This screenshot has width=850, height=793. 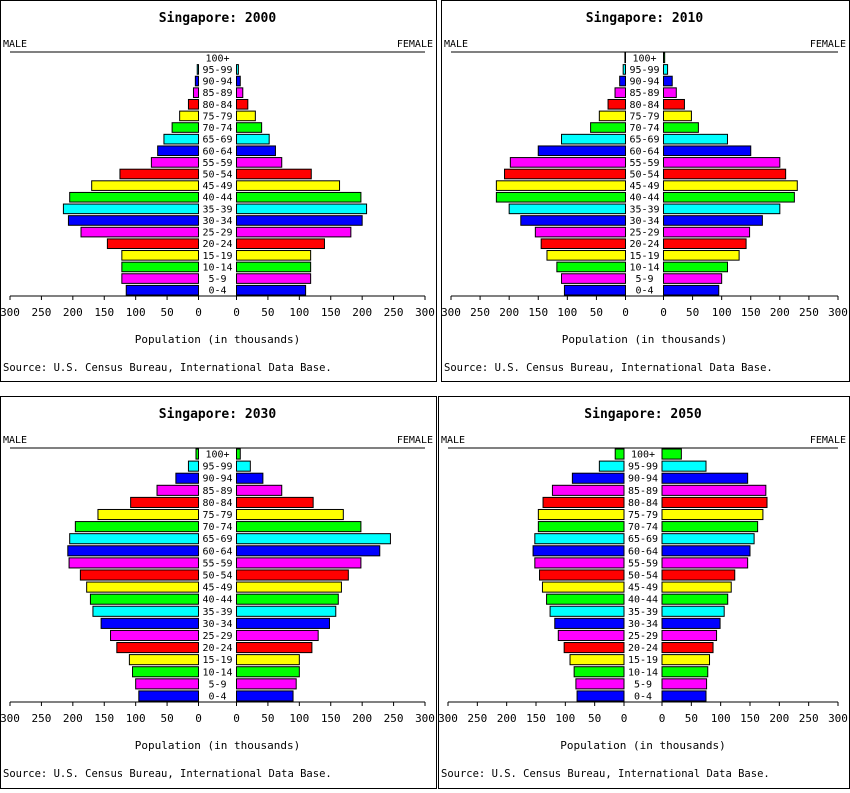 What do you see at coordinates (217, 539) in the screenshot?
I see `age-label-65-69: 65-69` at bounding box center [217, 539].